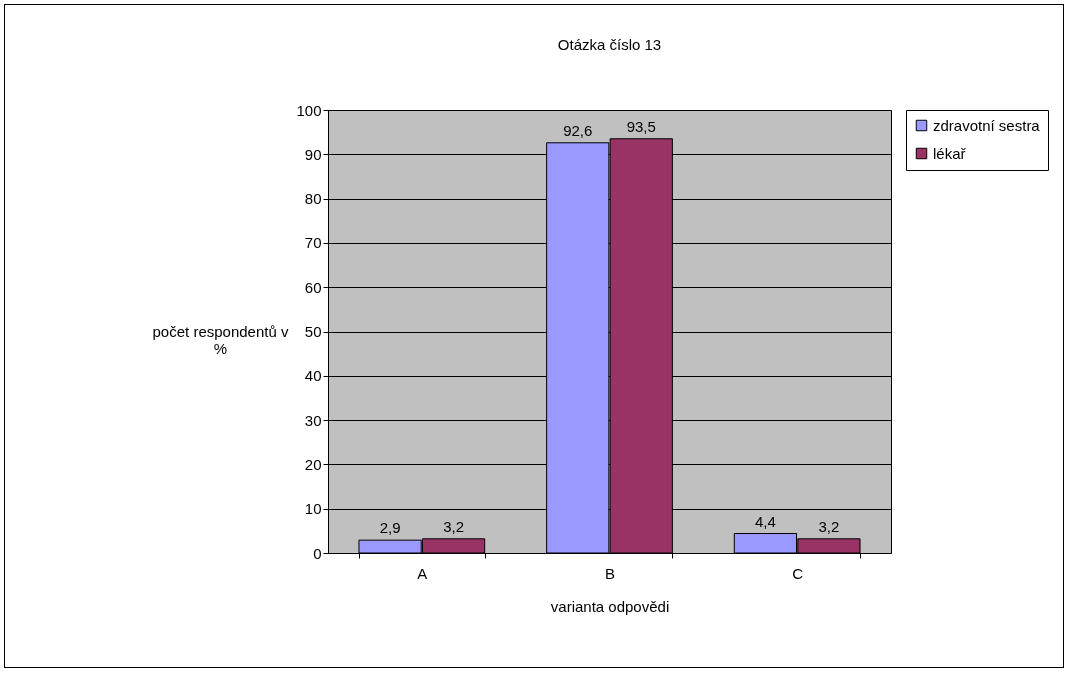 This screenshot has height=673, width=1070. Describe the element at coordinates (313, 464) in the screenshot. I see `y-tick-label: 20` at that location.